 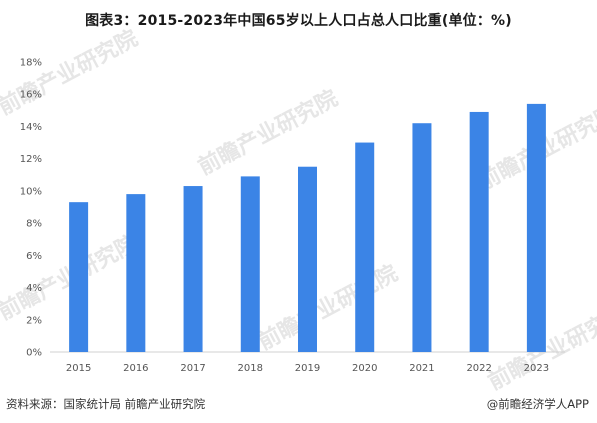 I want to click on chart-title: 图表3：2015-2023年中国65岁以上人口占总人口比重(单位：%), so click(x=298, y=21).